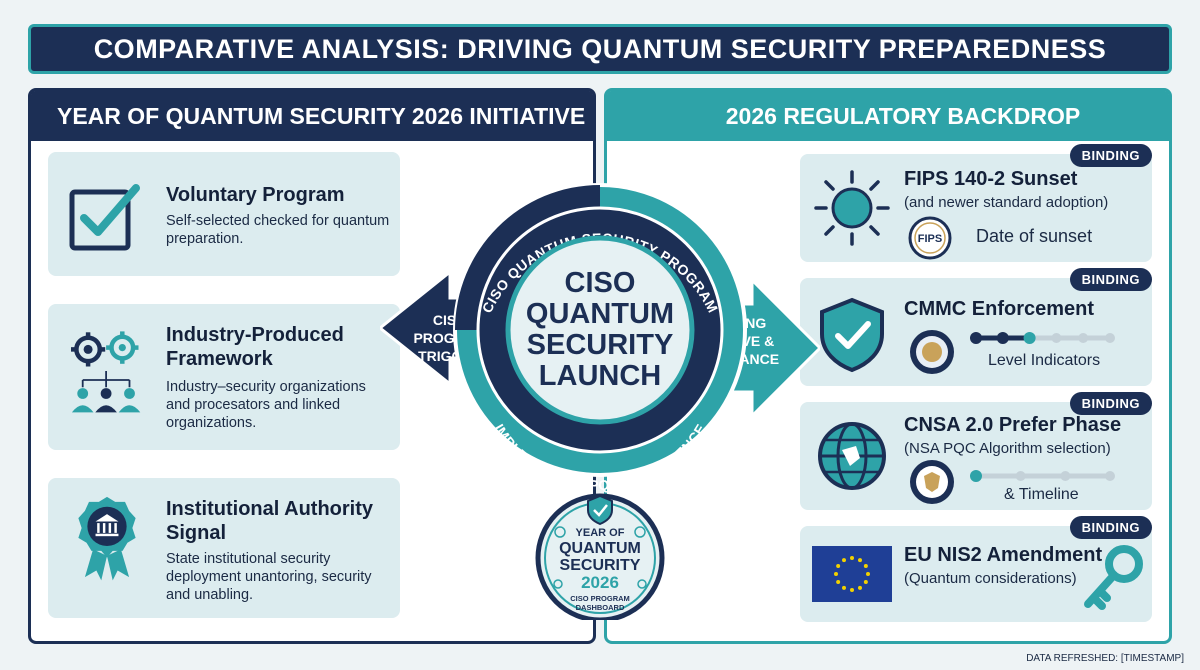  I want to click on initiative-panel-header: YEAR OF QUANTUM SECURITY 2026 INITIATIVE, so click(312, 116).